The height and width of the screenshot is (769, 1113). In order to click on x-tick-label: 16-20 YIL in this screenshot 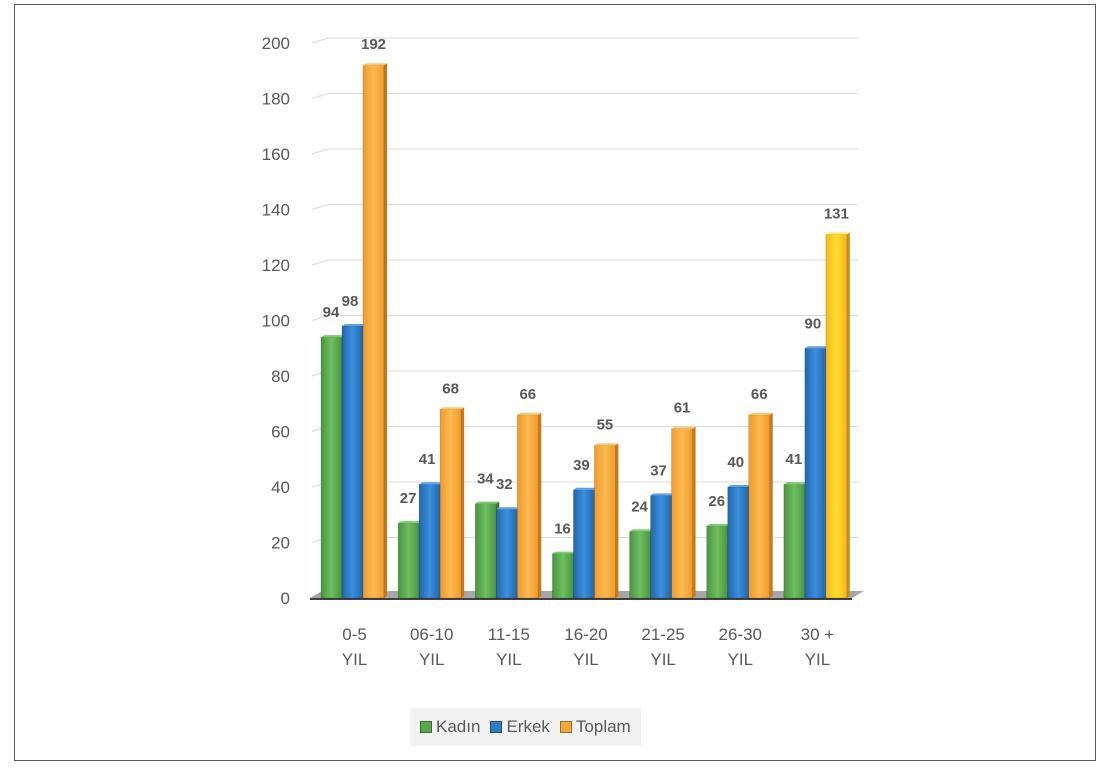, I will do `click(585, 647)`.